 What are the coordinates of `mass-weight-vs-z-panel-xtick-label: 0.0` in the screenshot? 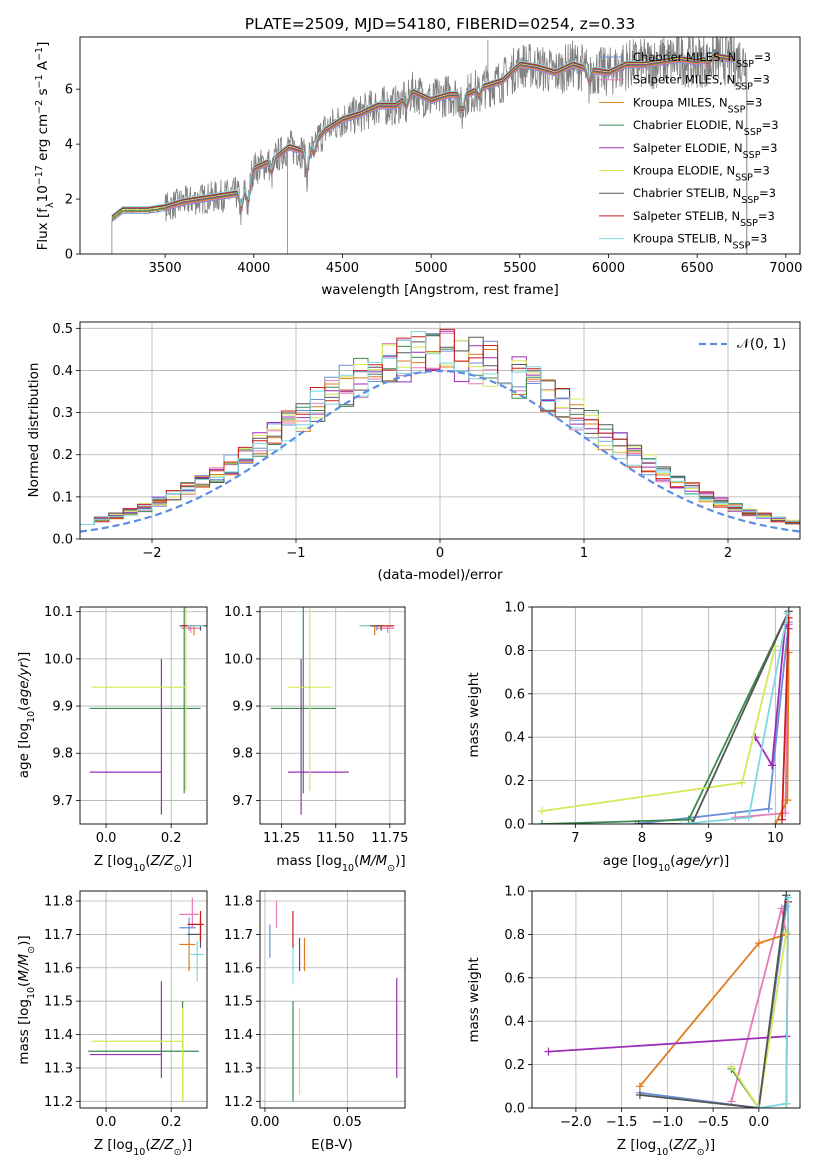 It's located at (758, 1122).